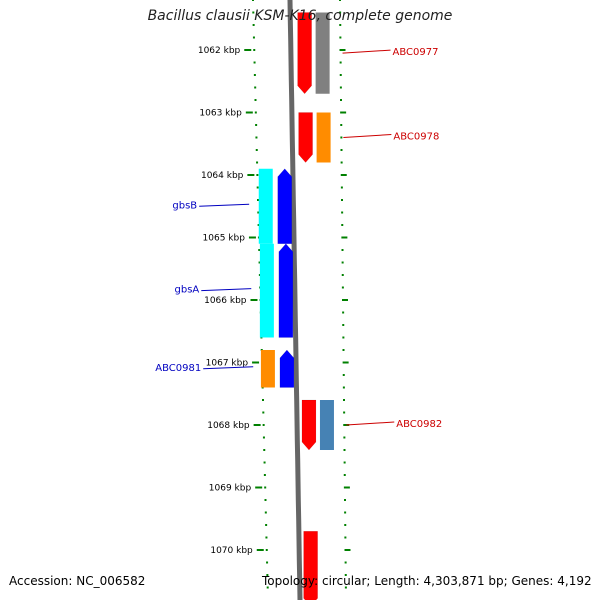 This screenshot has width=600, height=600. What do you see at coordinates (230, 489) in the screenshot?
I see `tick-label-1069: 1069 kbp` at bounding box center [230, 489].